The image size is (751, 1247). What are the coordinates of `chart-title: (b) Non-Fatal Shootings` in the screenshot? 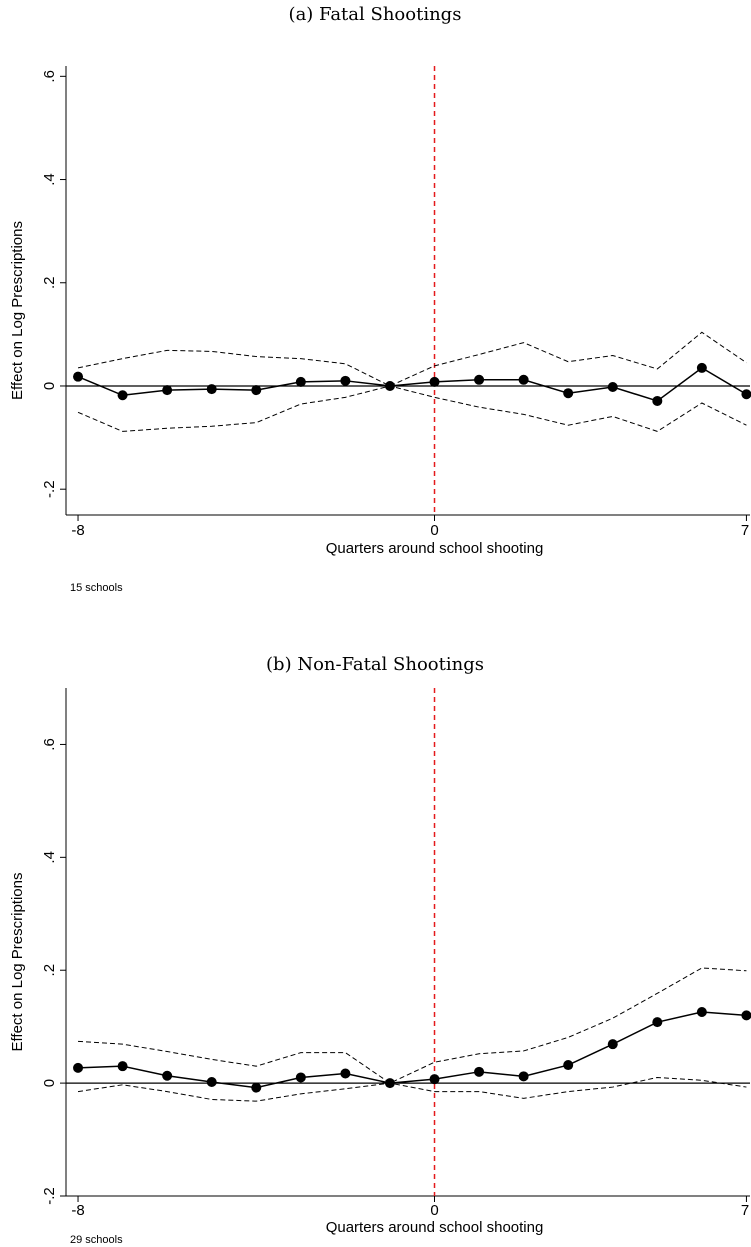 It's located at (375, 664).